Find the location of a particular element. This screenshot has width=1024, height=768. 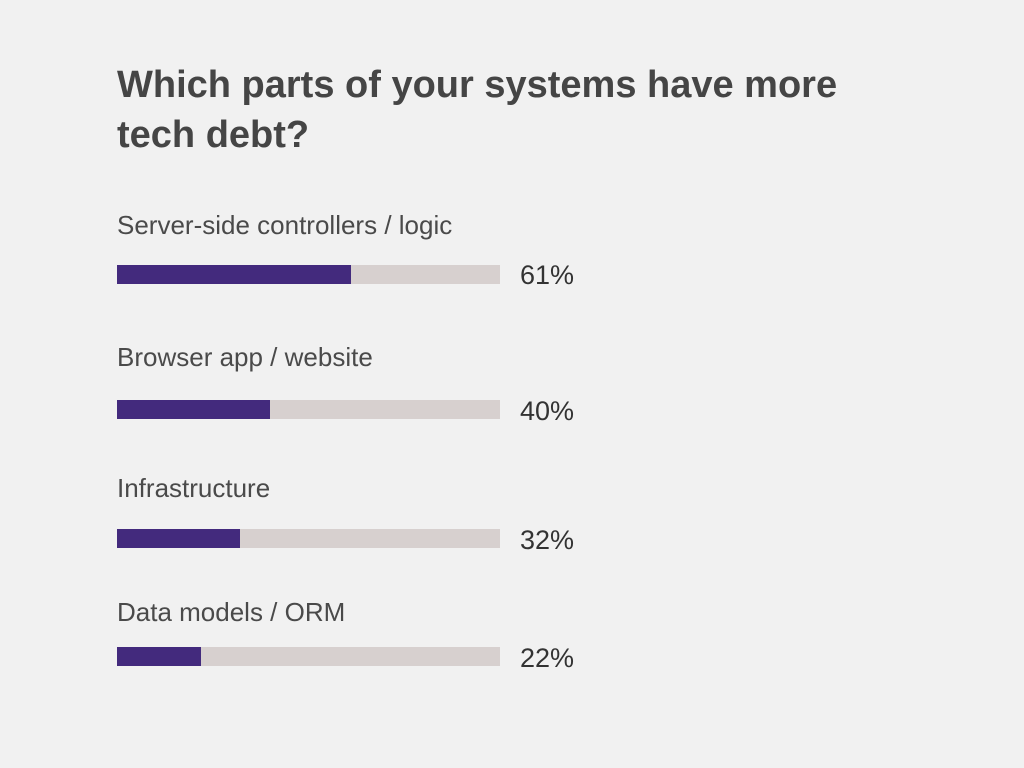

data-label: 22% is located at coordinates (547, 658).